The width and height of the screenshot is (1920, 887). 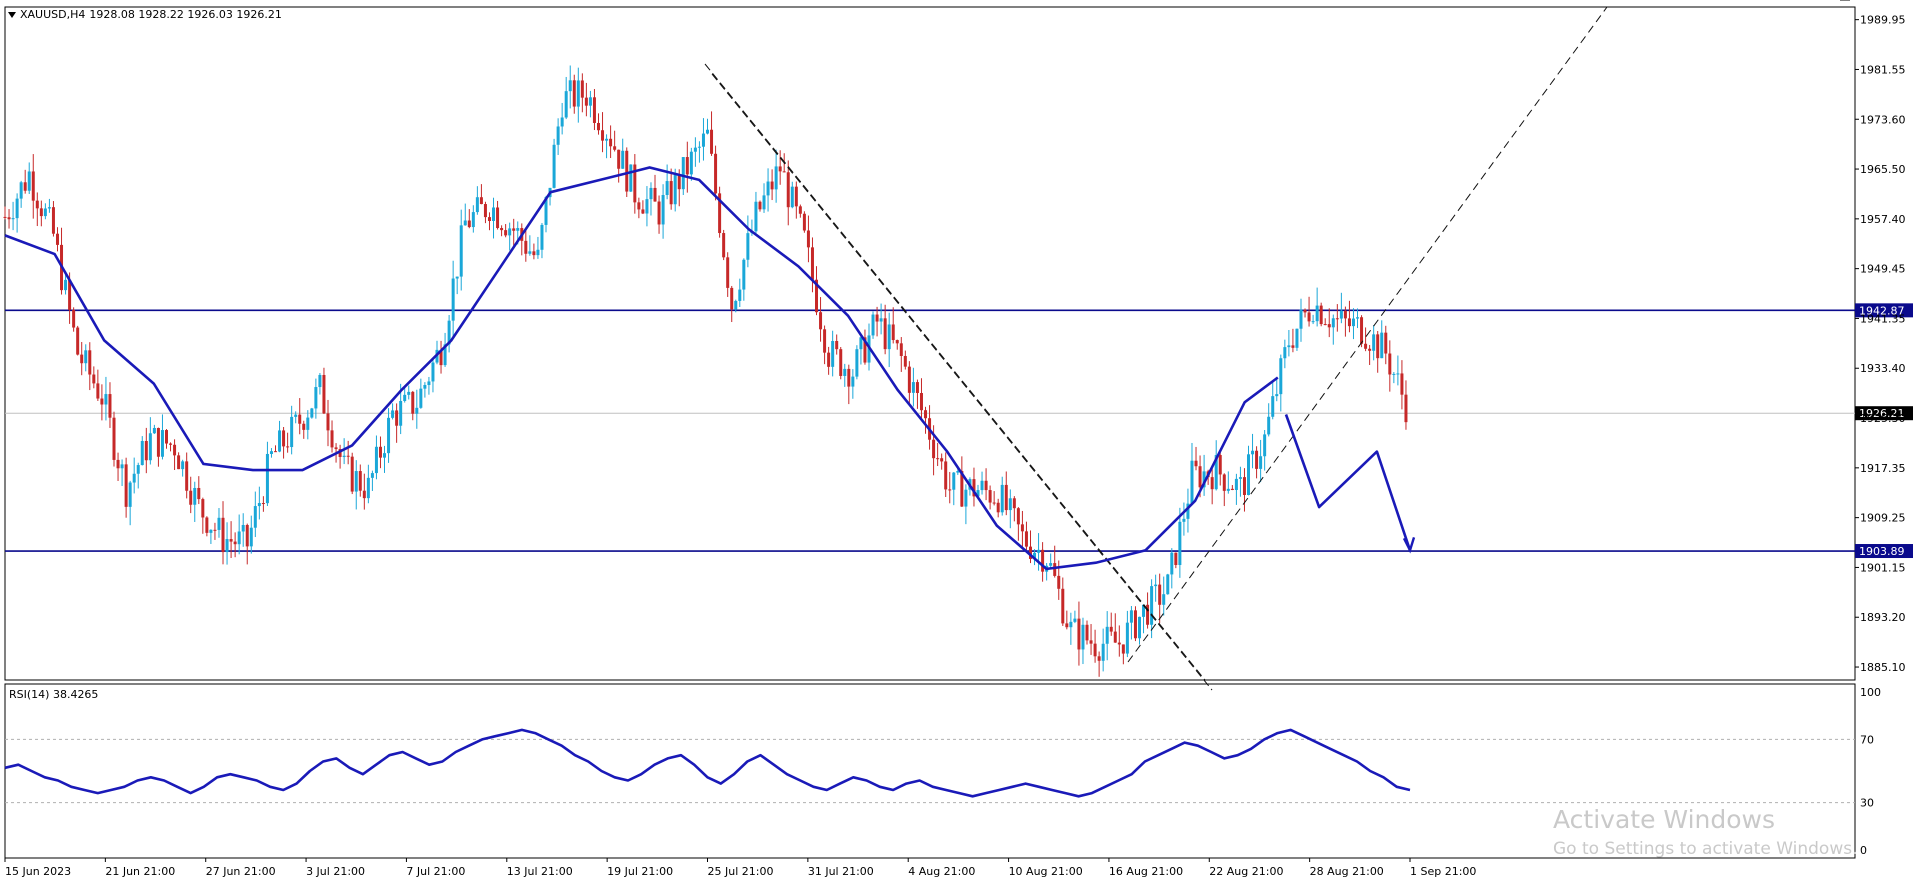 I want to click on projection-path, so click(x=1348, y=482).